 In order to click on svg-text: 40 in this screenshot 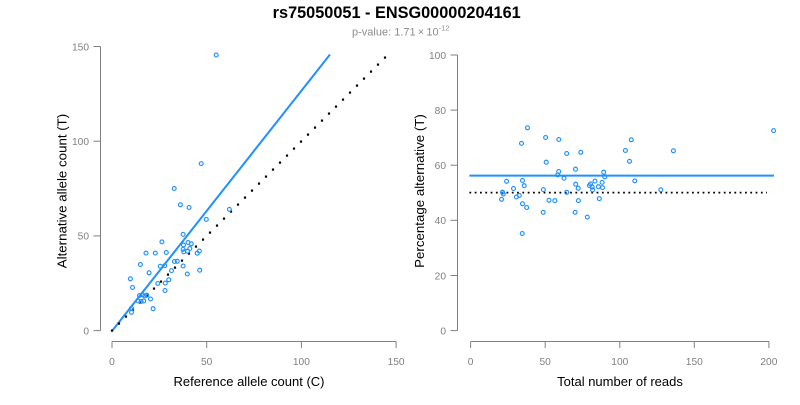, I will do `click(441, 221)`.